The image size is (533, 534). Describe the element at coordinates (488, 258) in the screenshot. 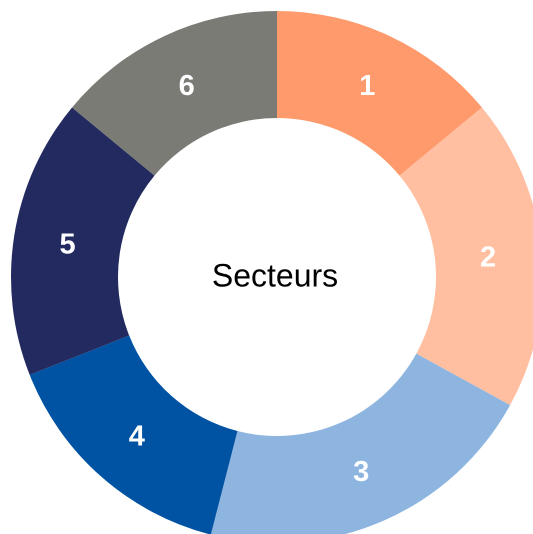

I see `segment-label: 2` at that location.